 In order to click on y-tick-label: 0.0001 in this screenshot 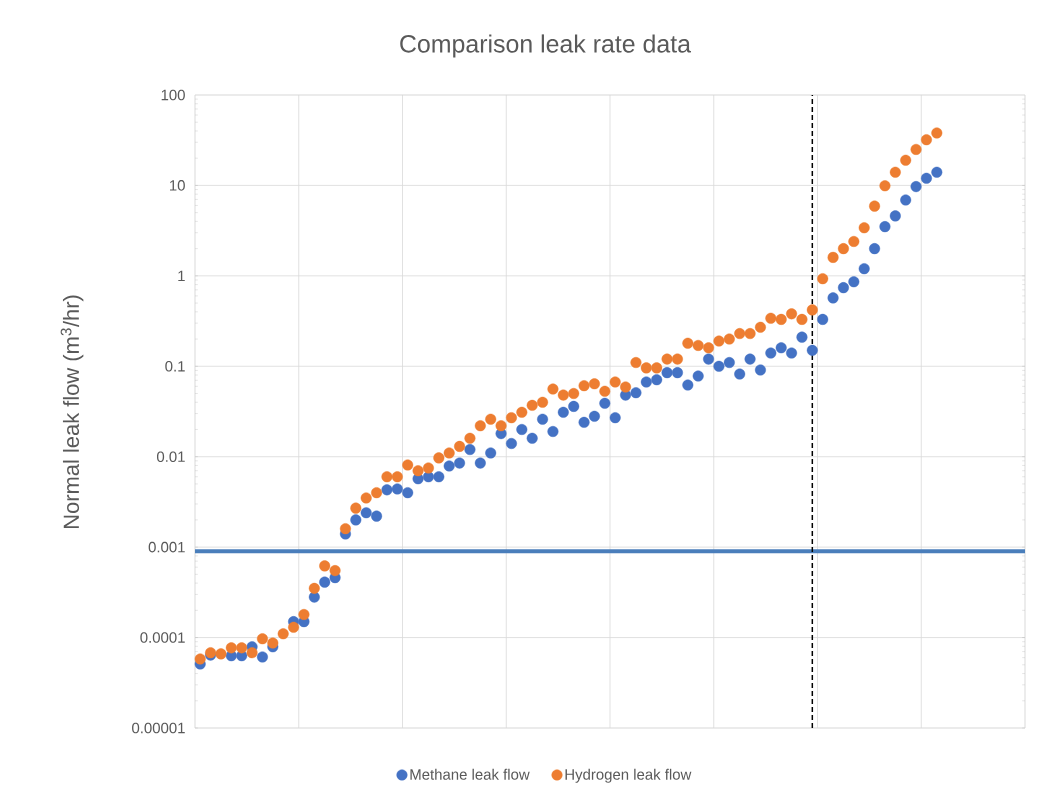, I will do `click(162, 637)`.